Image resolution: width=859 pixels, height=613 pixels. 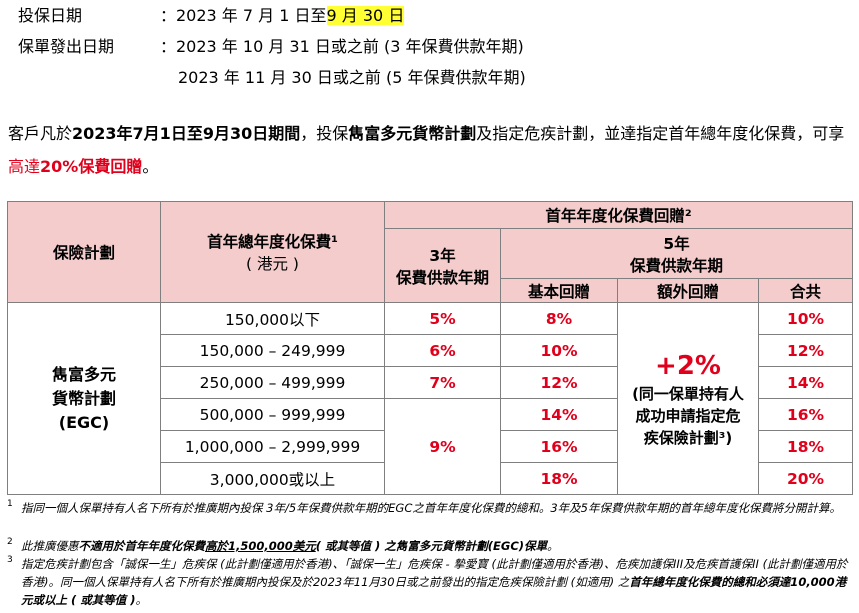 I want to click on footnote-emphasis: 高於1,500,000美元, so click(x=260, y=546).